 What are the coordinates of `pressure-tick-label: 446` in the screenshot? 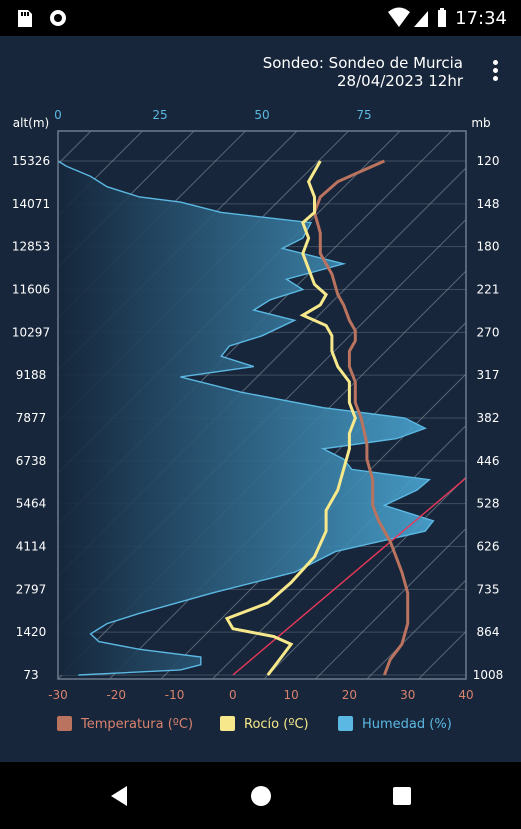 It's located at (488, 461).